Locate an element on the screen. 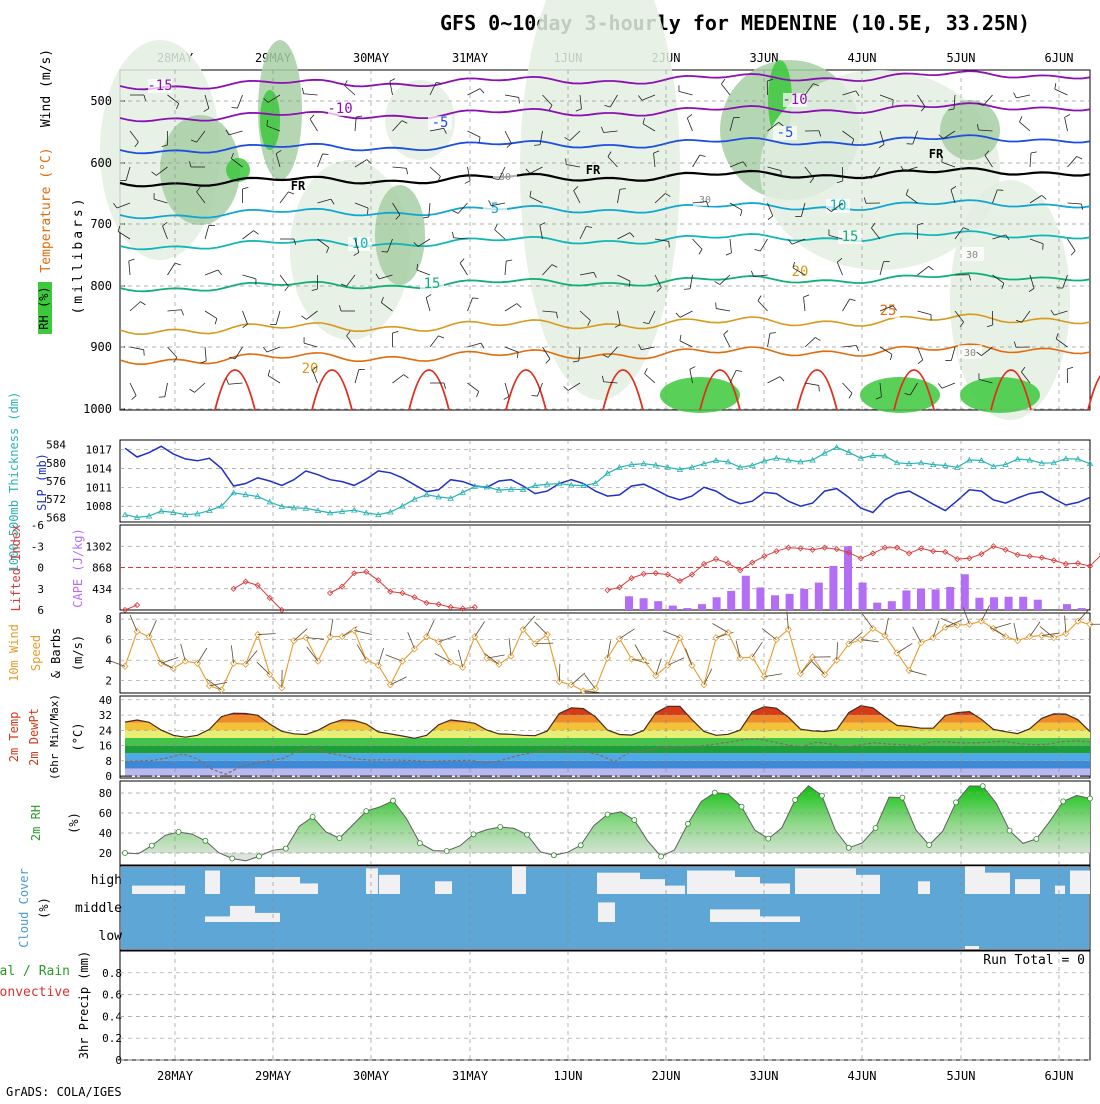  panel-frame is located at coordinates (605, 1005).